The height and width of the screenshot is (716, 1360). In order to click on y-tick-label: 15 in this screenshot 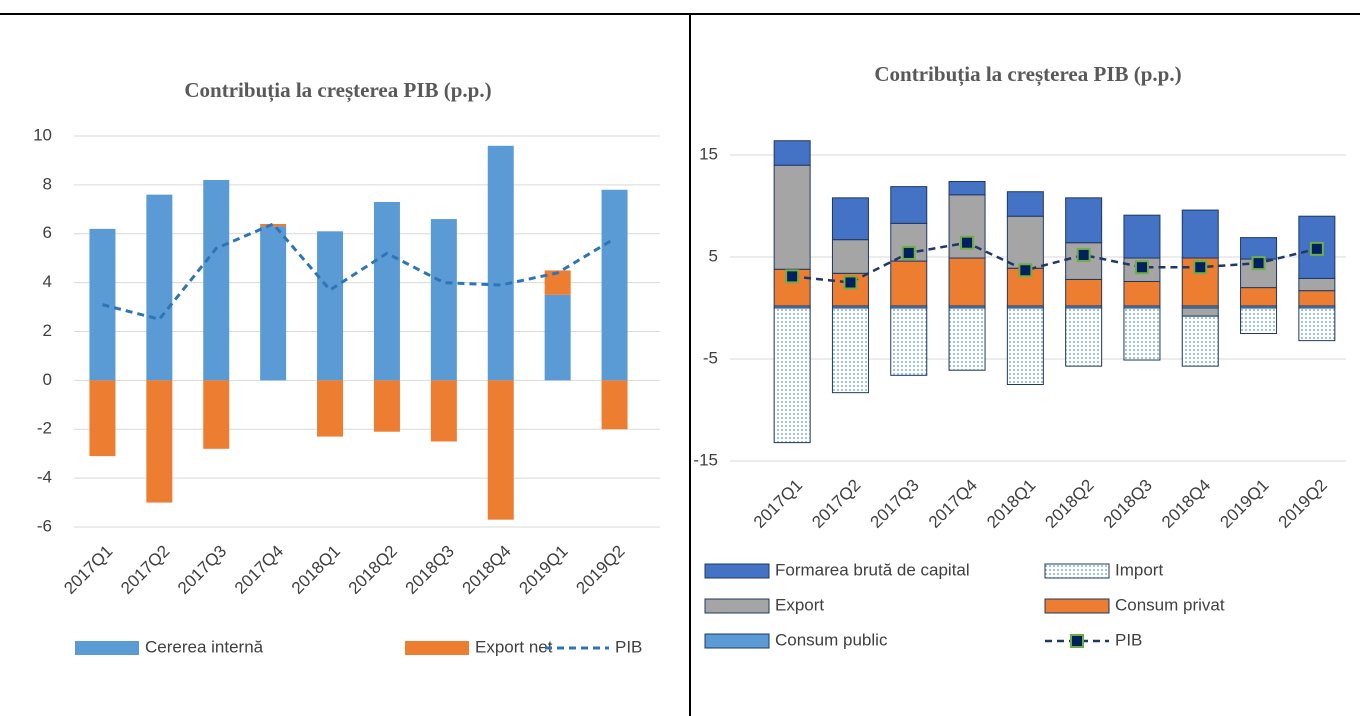, I will do `click(708, 153)`.